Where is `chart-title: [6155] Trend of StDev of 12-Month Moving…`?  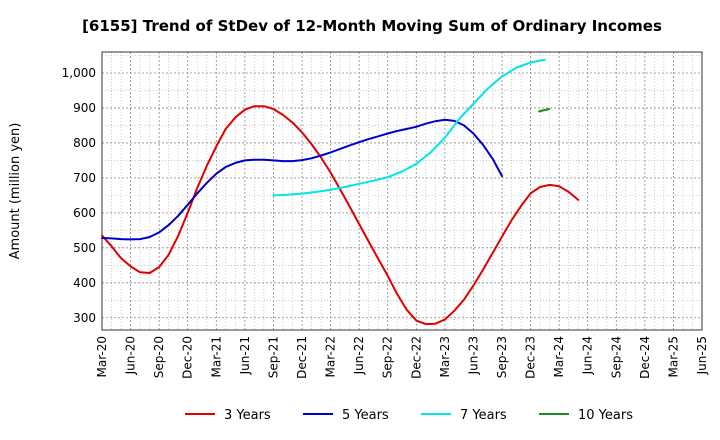
chart-title: [6155] Trend of StDev of 12-Month Moving… is located at coordinates (372, 26).